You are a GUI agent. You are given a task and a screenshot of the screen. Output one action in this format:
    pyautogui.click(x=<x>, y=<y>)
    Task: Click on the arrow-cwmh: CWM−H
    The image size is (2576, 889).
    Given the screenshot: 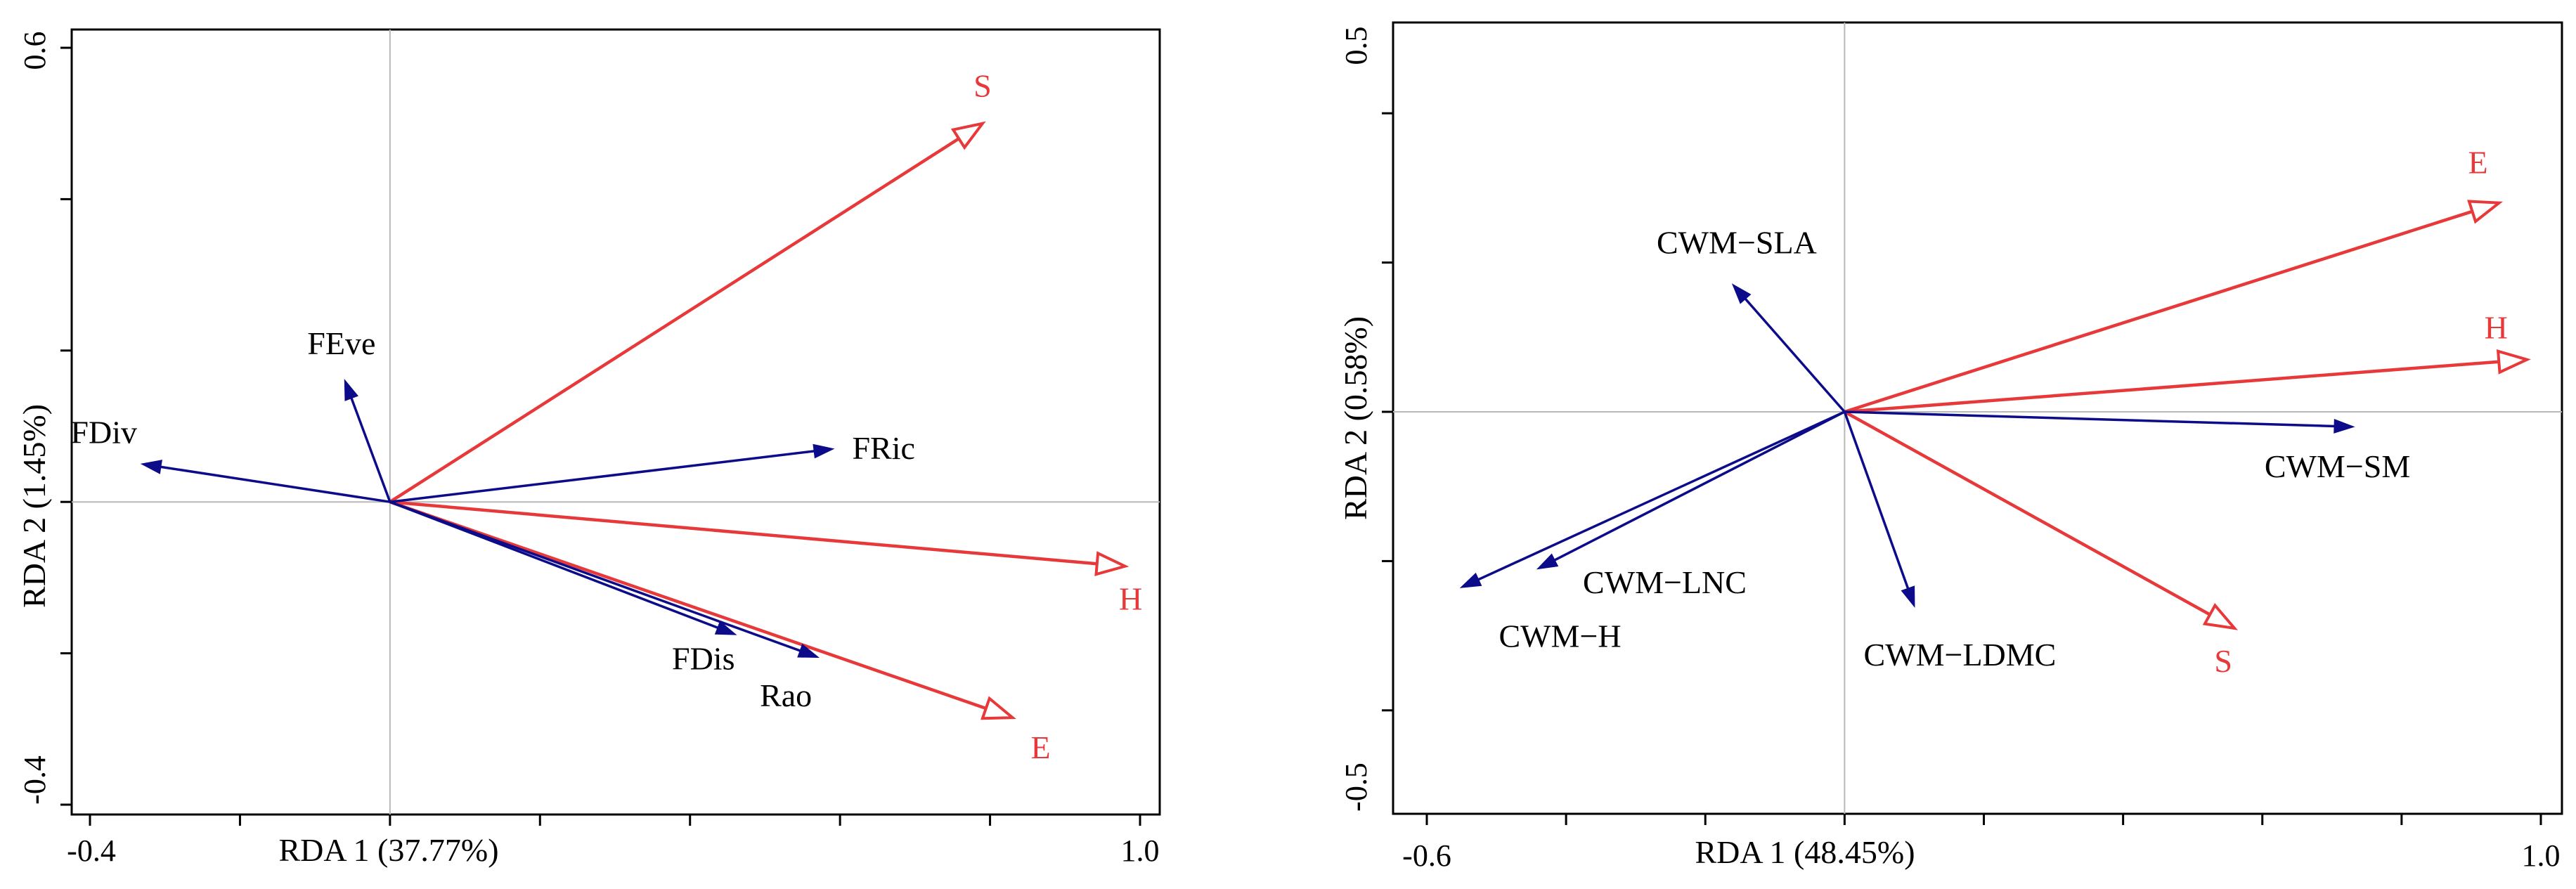 What is the action you would take?
    pyautogui.click(x=1653, y=532)
    